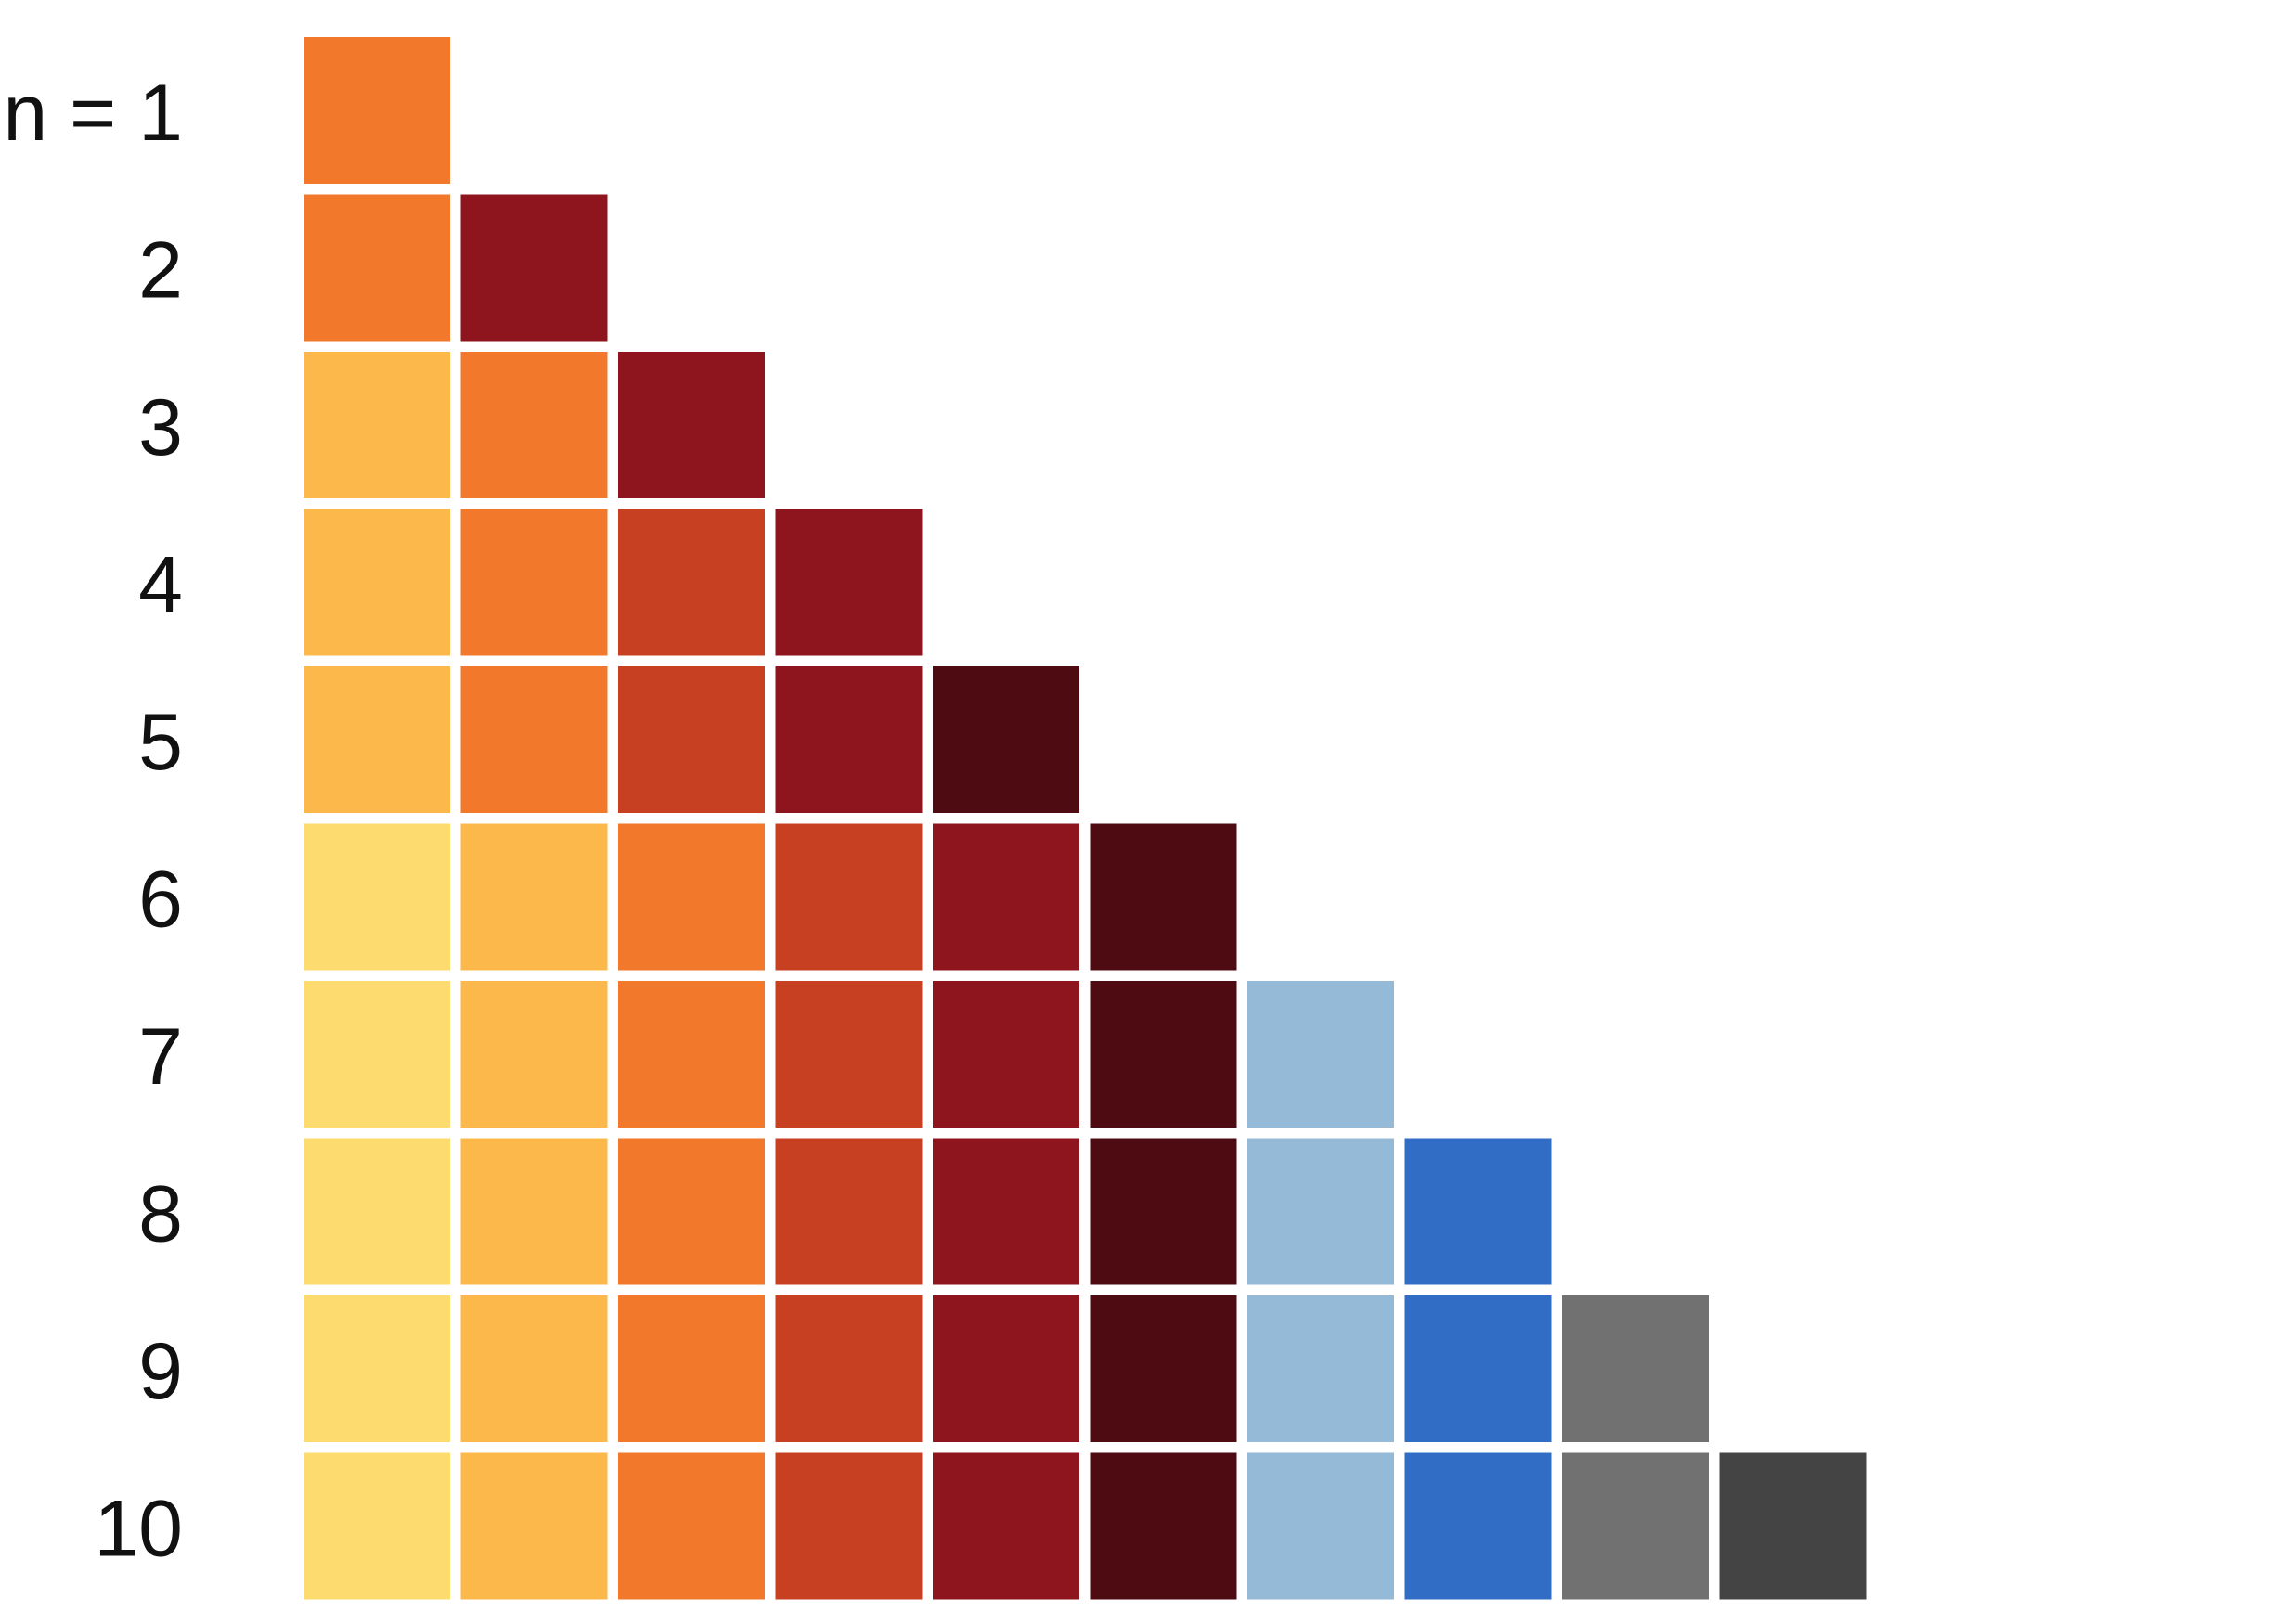  Describe the element at coordinates (849, 740) in the screenshot. I see `swatch-n5-c4` at that location.